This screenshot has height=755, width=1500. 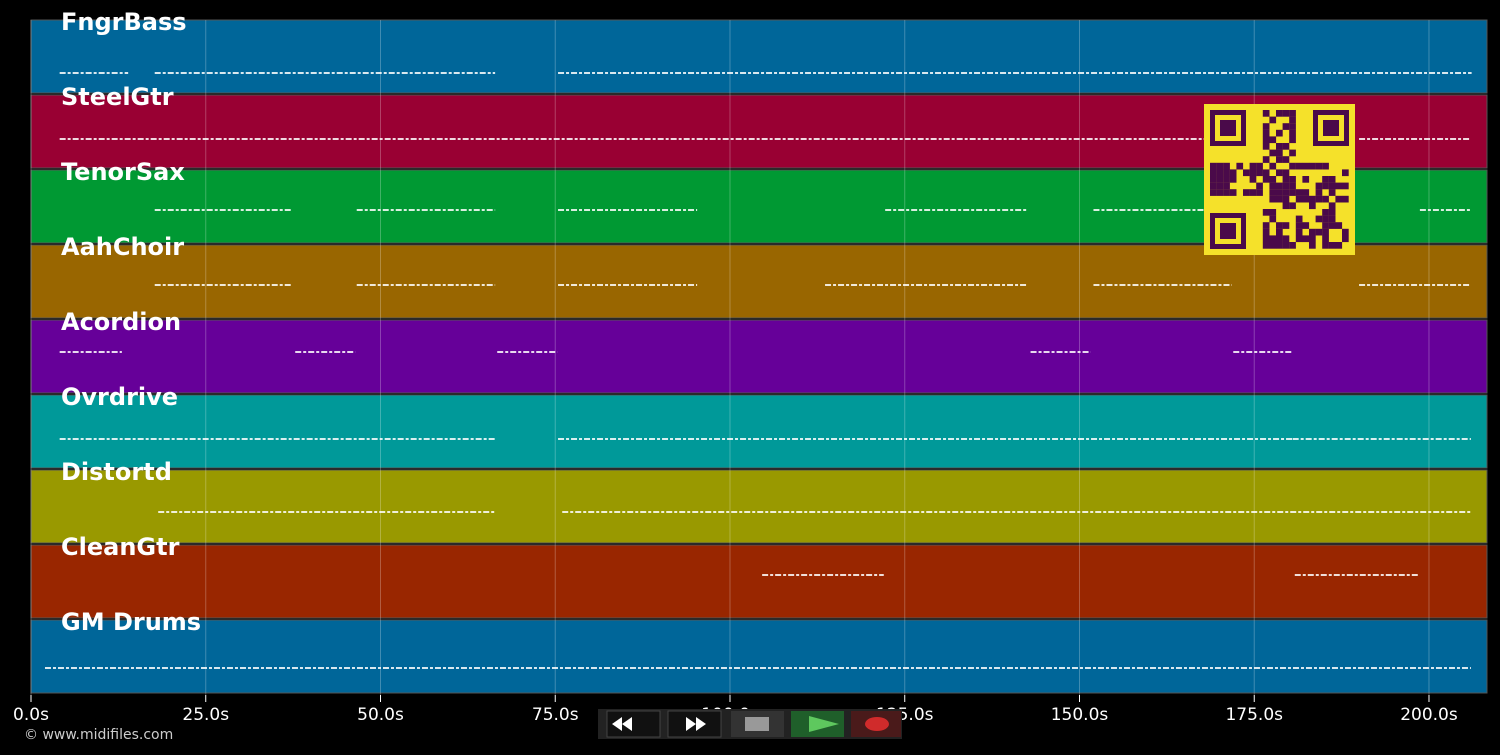 What do you see at coordinates (633, 724) in the screenshot?
I see `rewind-button` at bounding box center [633, 724].